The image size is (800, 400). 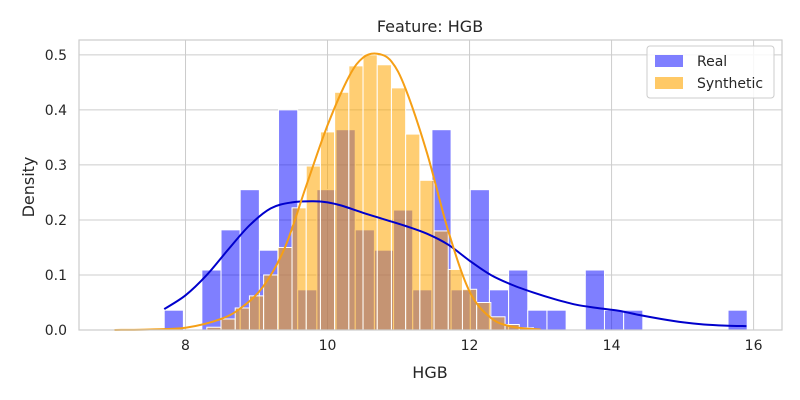 What do you see at coordinates (754, 346) in the screenshot?
I see `x-tick-label: 16` at bounding box center [754, 346].